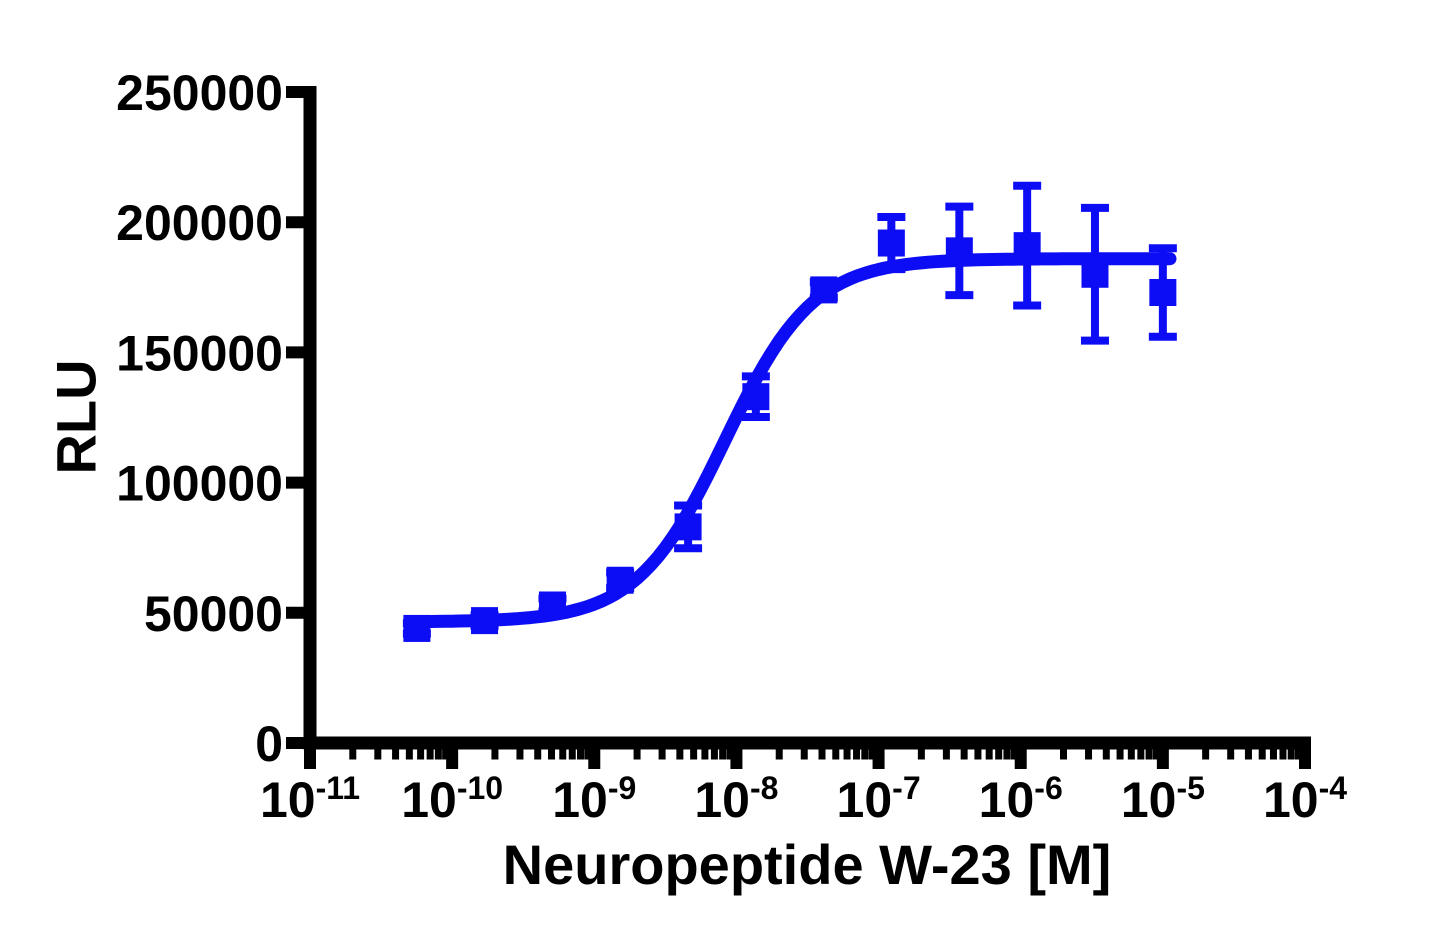 This screenshot has height=946, width=1442. I want to click on y-tick-label: 200000, so click(199, 223).